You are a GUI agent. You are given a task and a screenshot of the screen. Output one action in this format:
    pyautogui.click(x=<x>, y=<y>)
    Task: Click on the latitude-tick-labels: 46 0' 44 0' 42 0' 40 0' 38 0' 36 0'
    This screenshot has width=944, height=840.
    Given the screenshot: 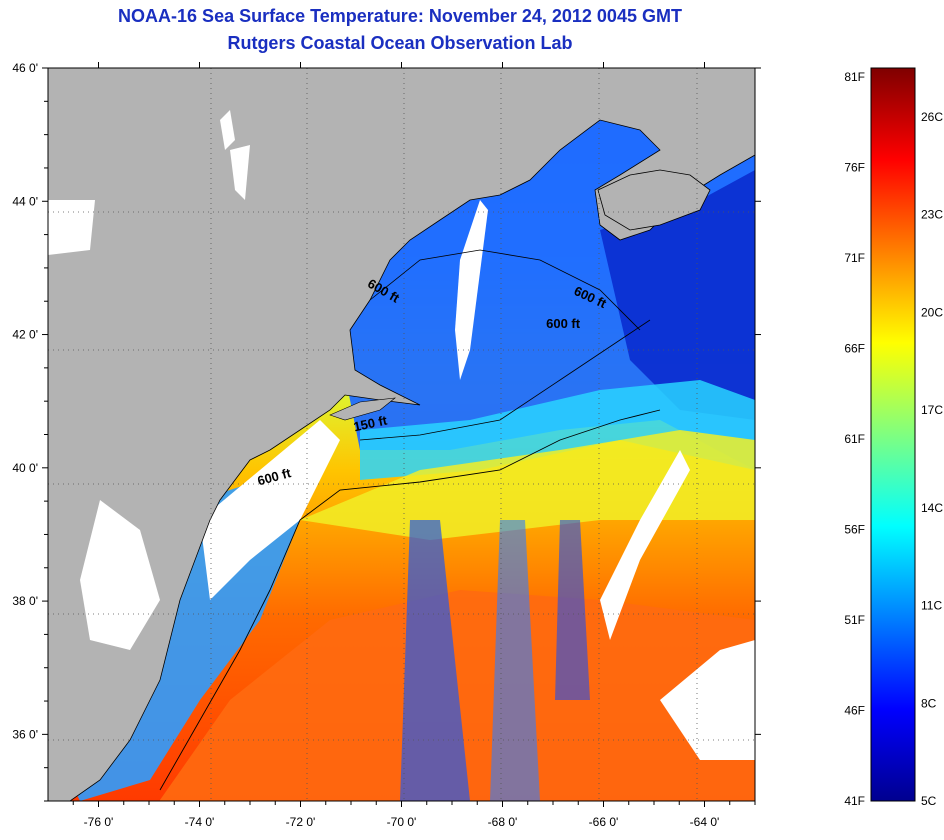 What is the action you would take?
    pyautogui.click(x=25, y=401)
    